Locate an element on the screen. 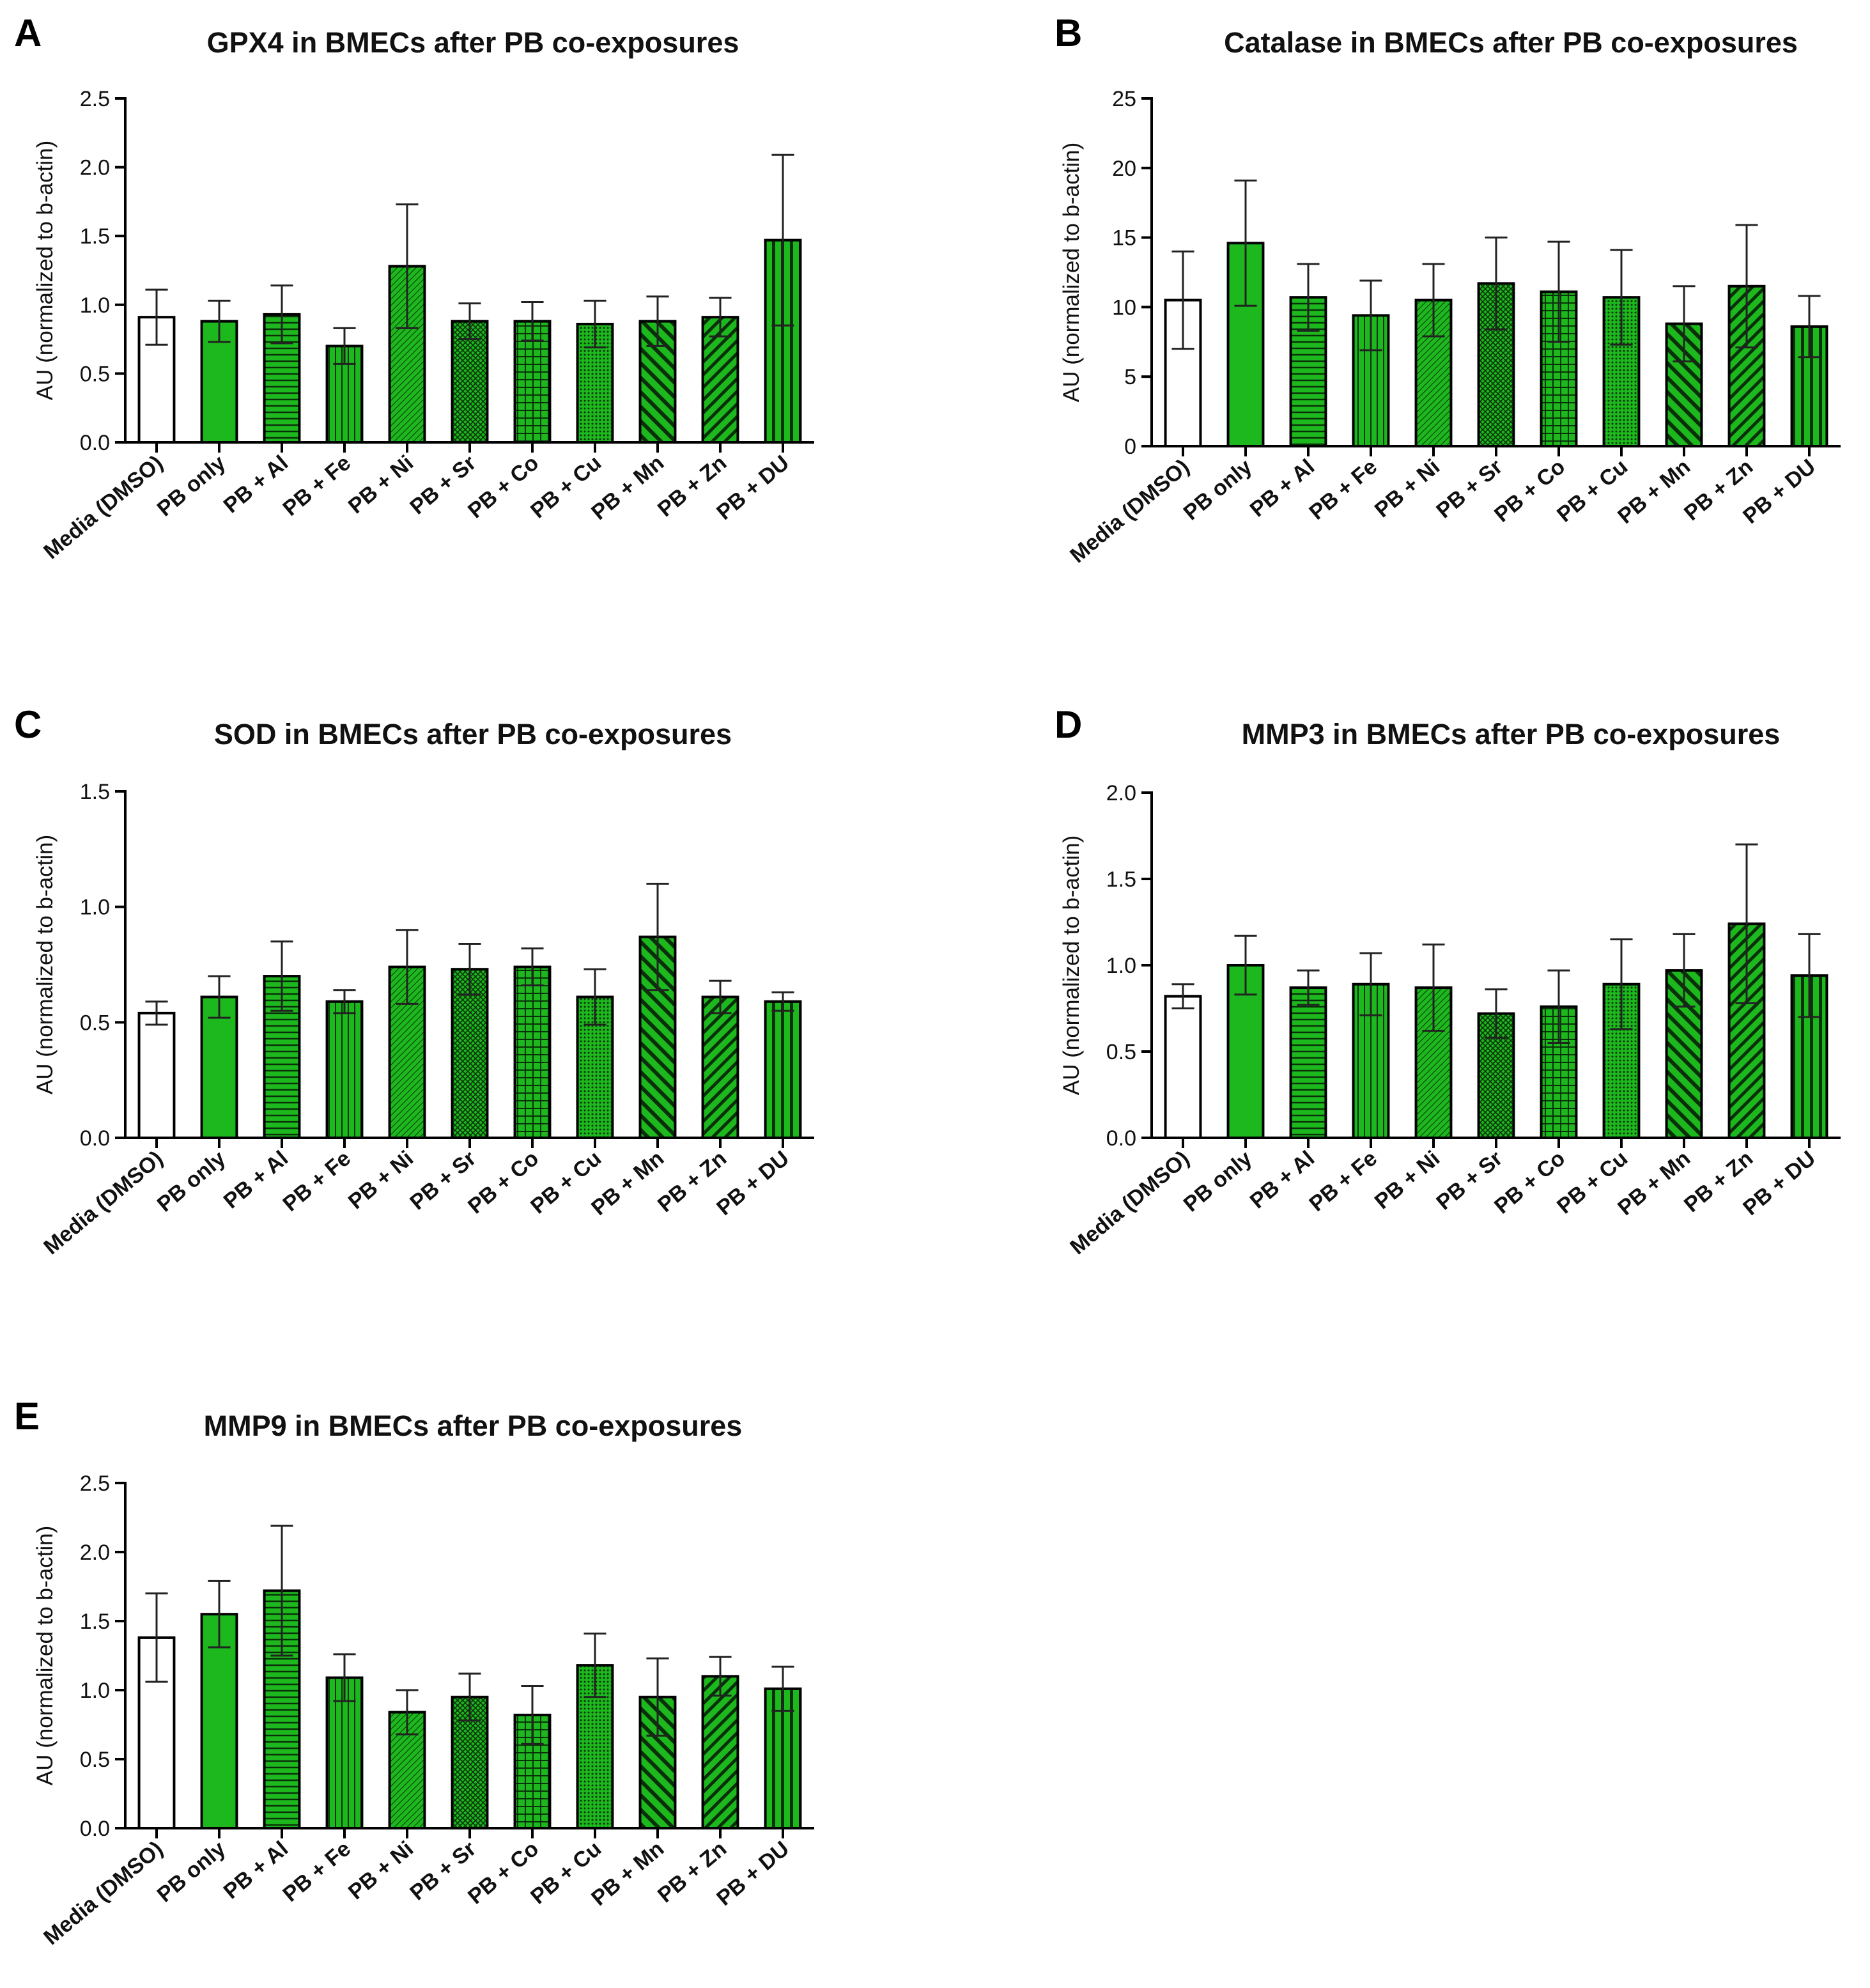  y-tick-label: 10 is located at coordinates (1124, 307).